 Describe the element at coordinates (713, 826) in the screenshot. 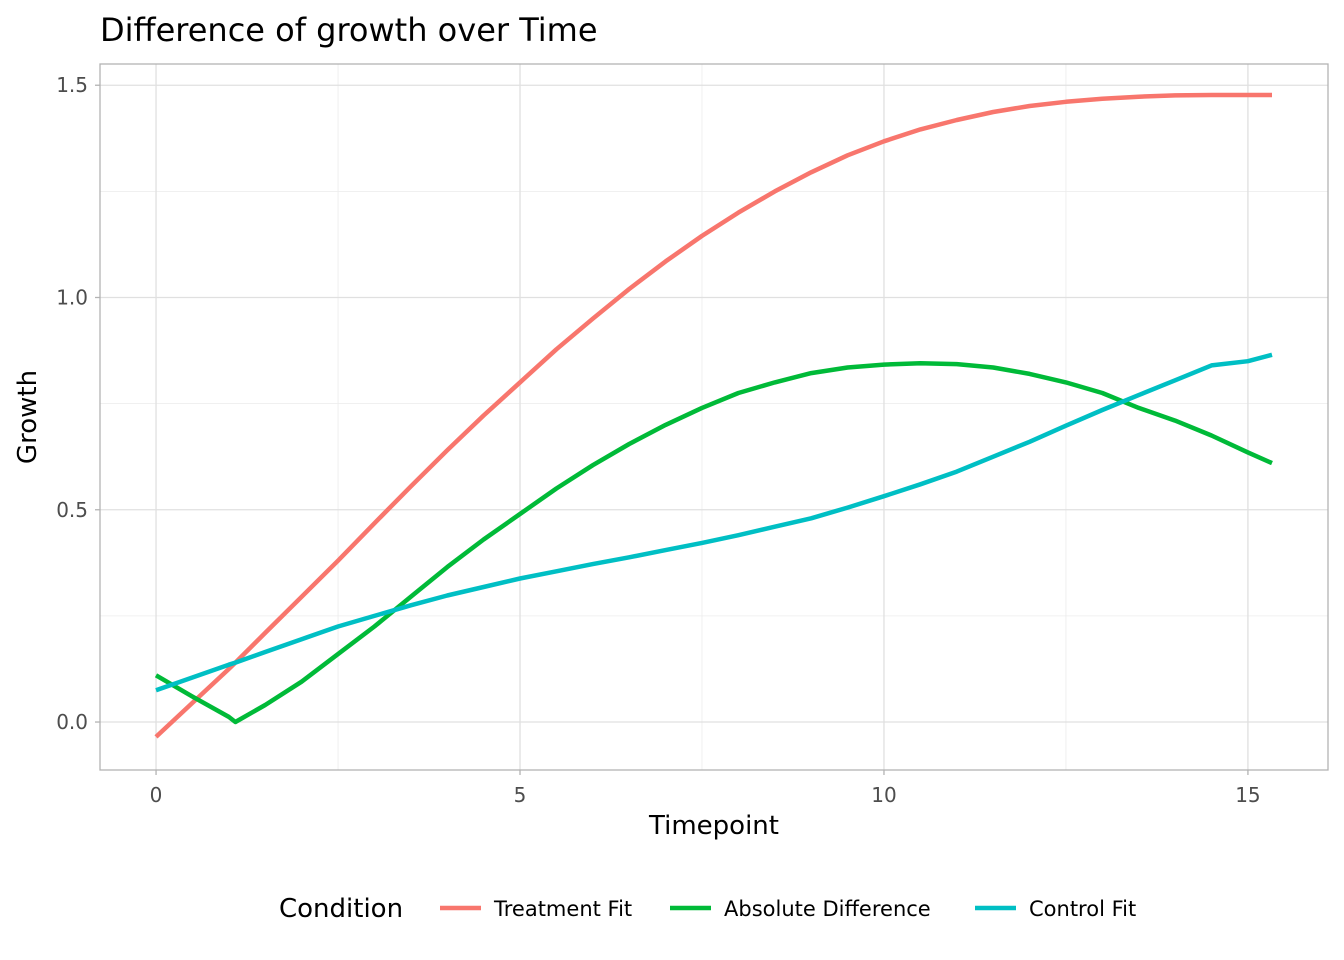

I see `x-axis-title: Timepoint` at that location.